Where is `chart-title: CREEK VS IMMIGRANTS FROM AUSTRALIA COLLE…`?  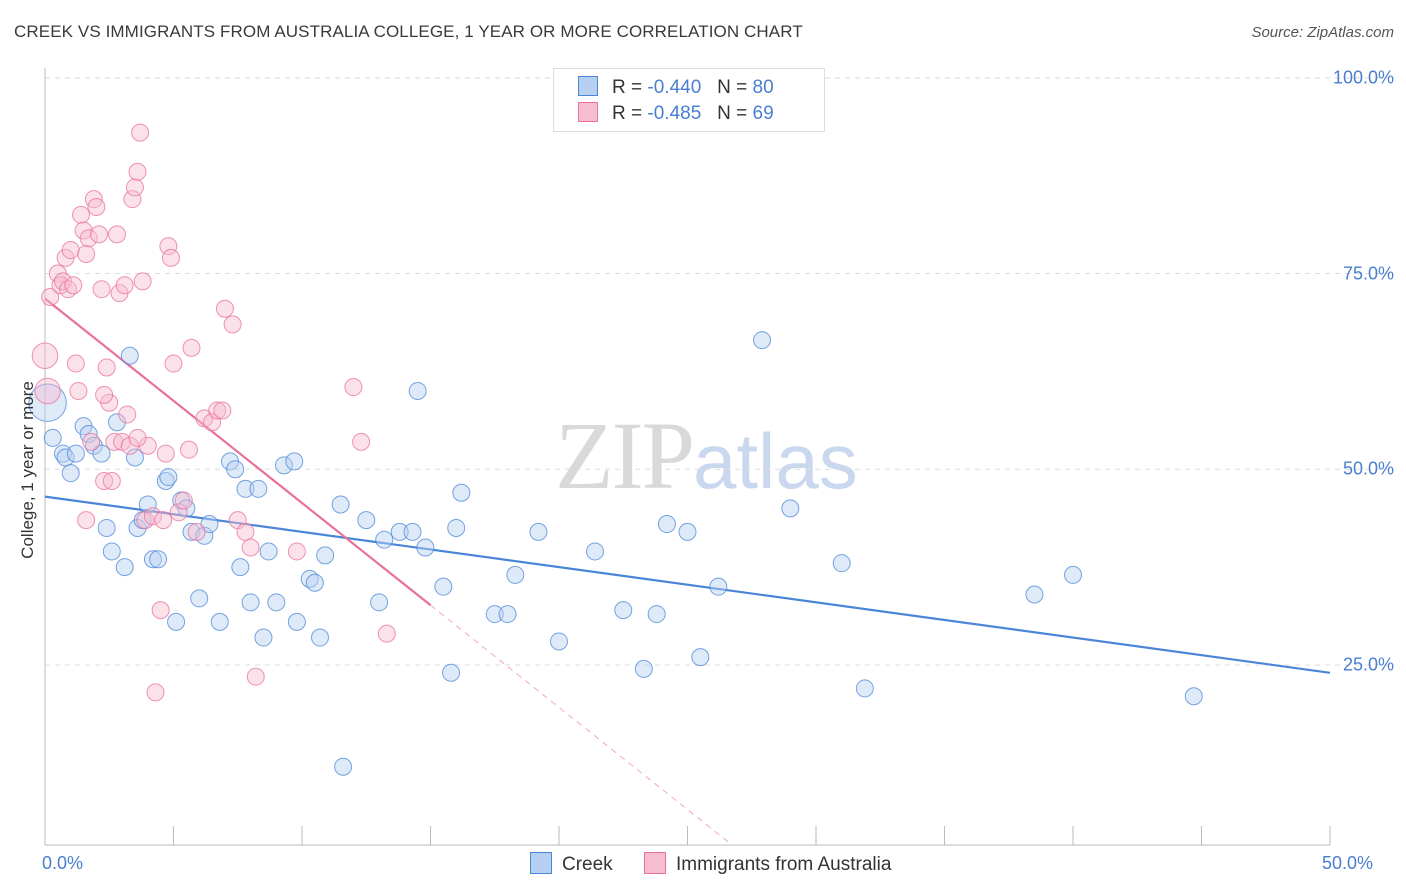
chart-title: CREEK VS IMMIGRANTS FROM AUSTRALIA COLLE… is located at coordinates (408, 31).